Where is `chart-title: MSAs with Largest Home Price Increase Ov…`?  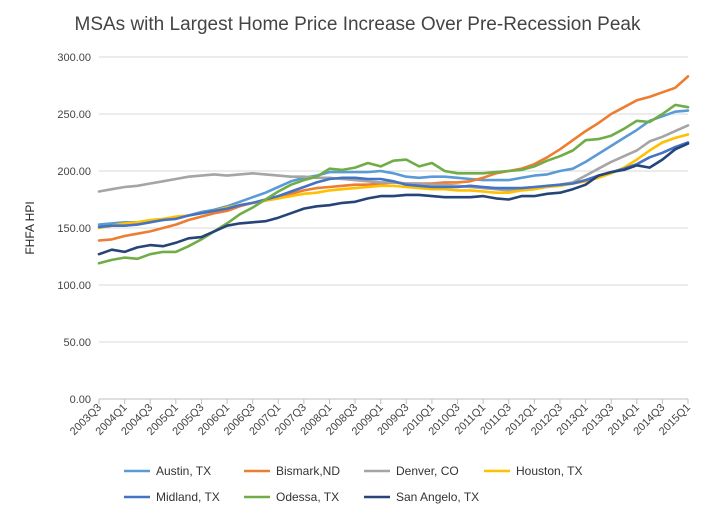 chart-title: MSAs with Largest Home Price Increase Ov… is located at coordinates (358, 24).